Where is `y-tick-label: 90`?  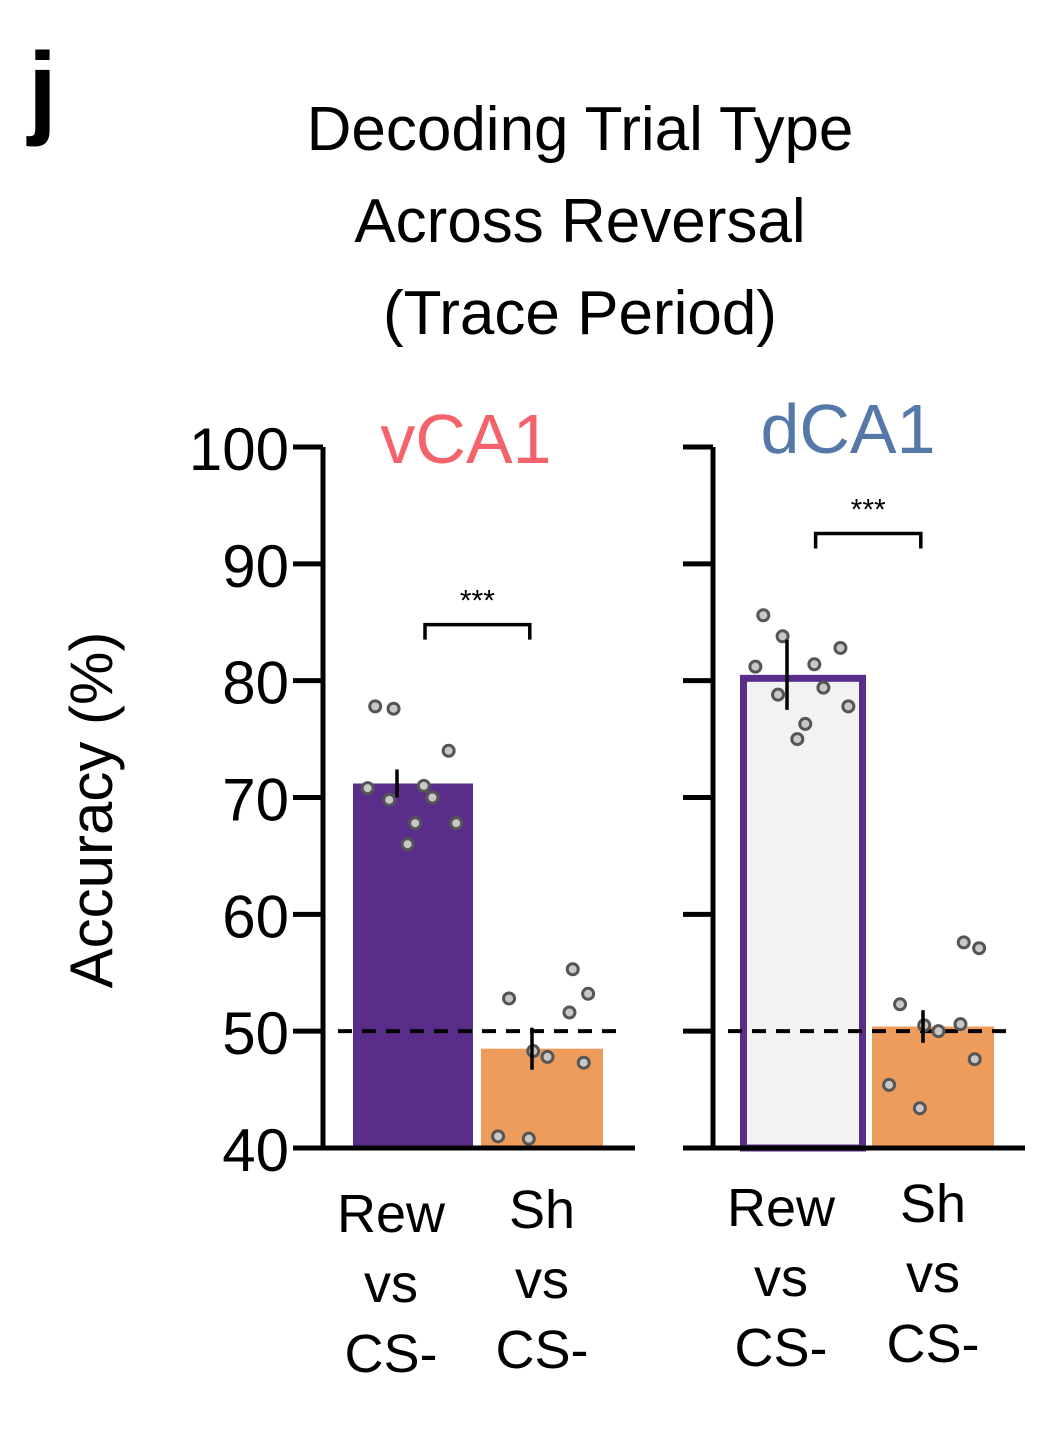 y-tick-label: 90 is located at coordinates (255, 566).